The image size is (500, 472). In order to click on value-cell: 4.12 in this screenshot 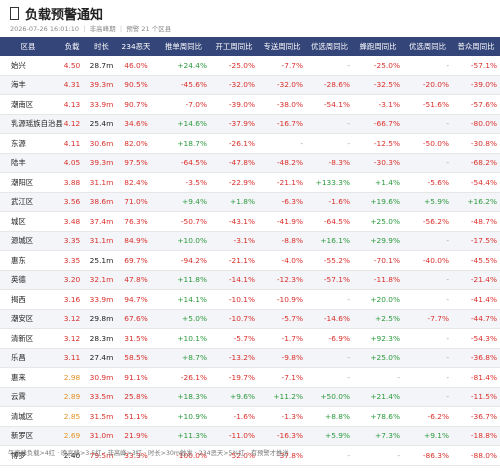, I will do `click(72, 124)`.